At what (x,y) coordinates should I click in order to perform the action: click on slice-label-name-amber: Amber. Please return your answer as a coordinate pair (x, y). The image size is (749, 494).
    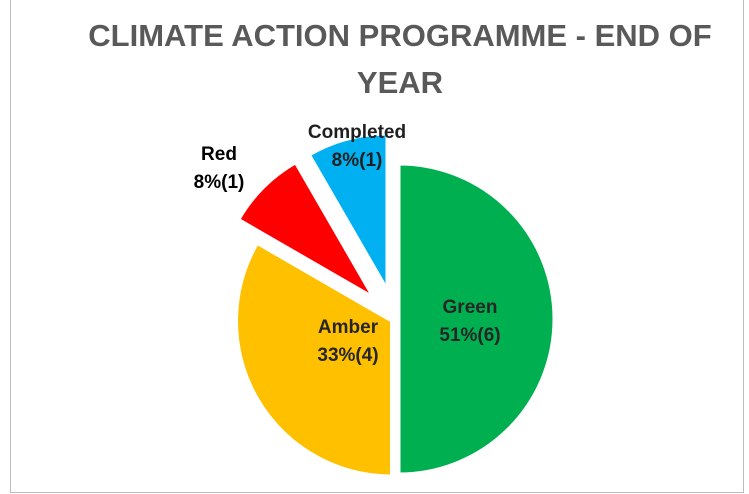
    Looking at the image, I should click on (348, 327).